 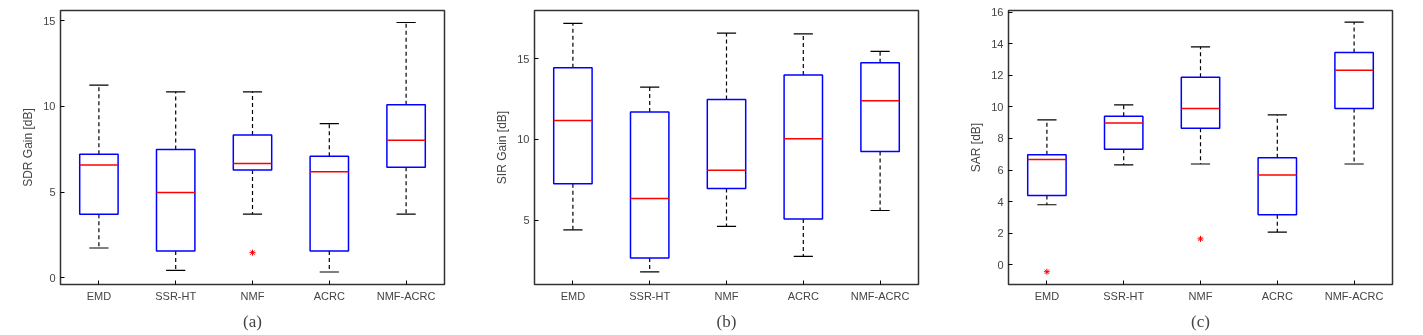 What do you see at coordinates (1000, 138) in the screenshot?
I see `y-tick-label: 8` at bounding box center [1000, 138].